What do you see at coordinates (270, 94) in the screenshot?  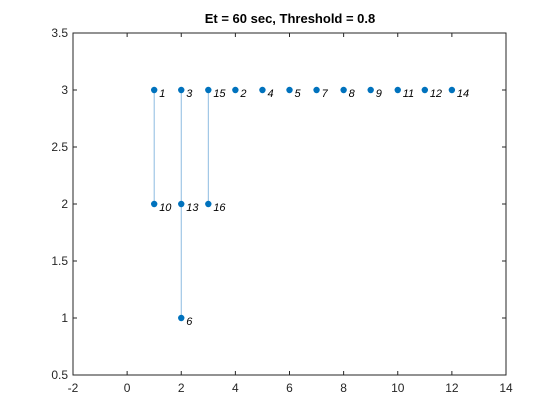 I see `node-label-4: 4` at bounding box center [270, 94].